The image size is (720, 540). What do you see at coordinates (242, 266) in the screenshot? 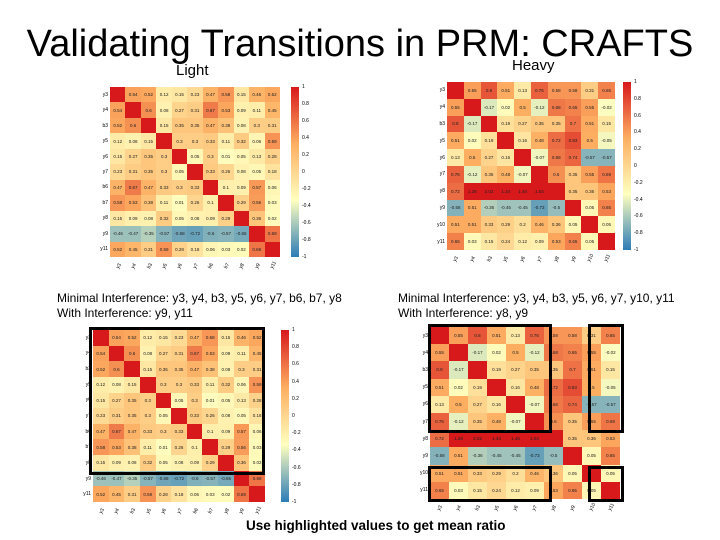
I see `light-top-col-label: y8` at bounding box center [242, 266].